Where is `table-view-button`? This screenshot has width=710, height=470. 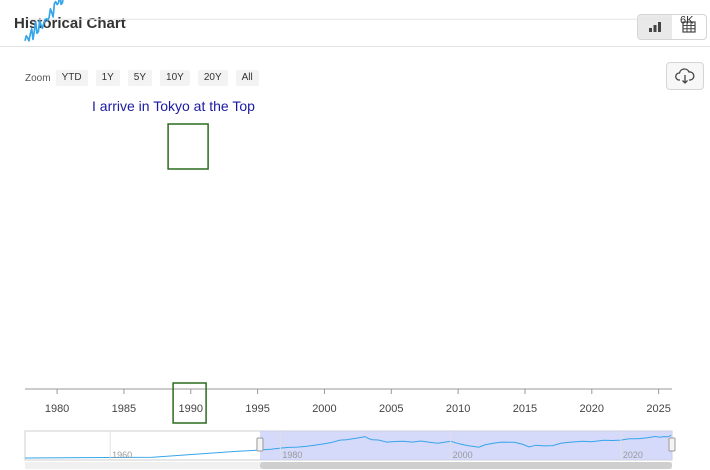 table-view-button is located at coordinates (689, 27).